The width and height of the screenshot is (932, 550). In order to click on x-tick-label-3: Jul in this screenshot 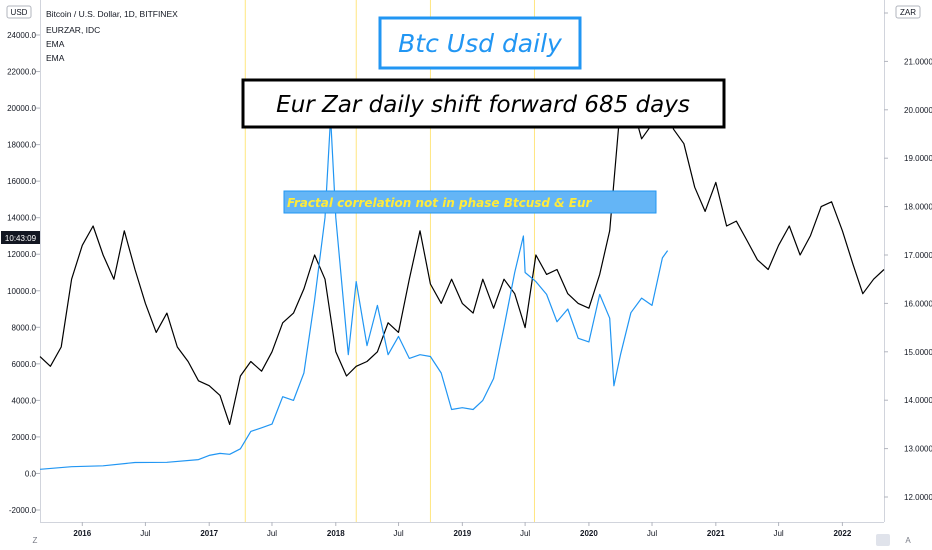, I will do `click(272, 533)`.